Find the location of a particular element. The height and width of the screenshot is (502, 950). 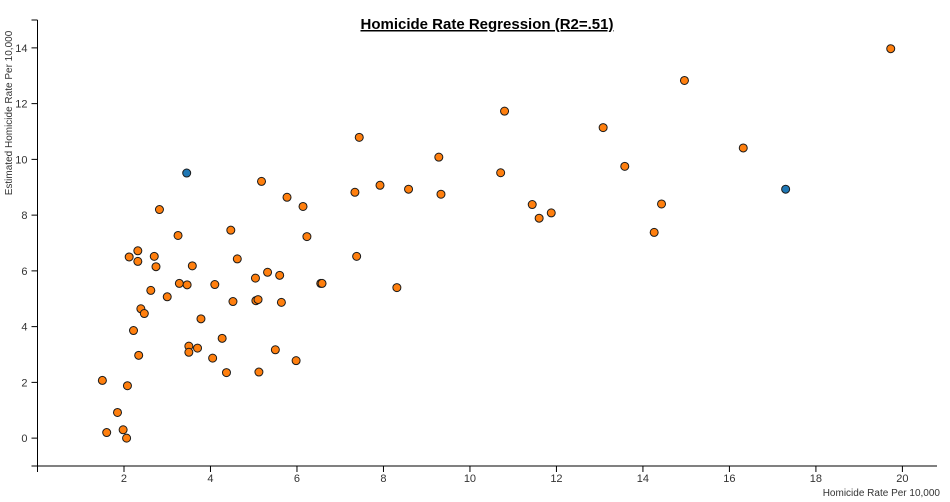

x-axis-ticks: 2 4 6 8 10 12 14 16 18 20 is located at coordinates (473, 475).